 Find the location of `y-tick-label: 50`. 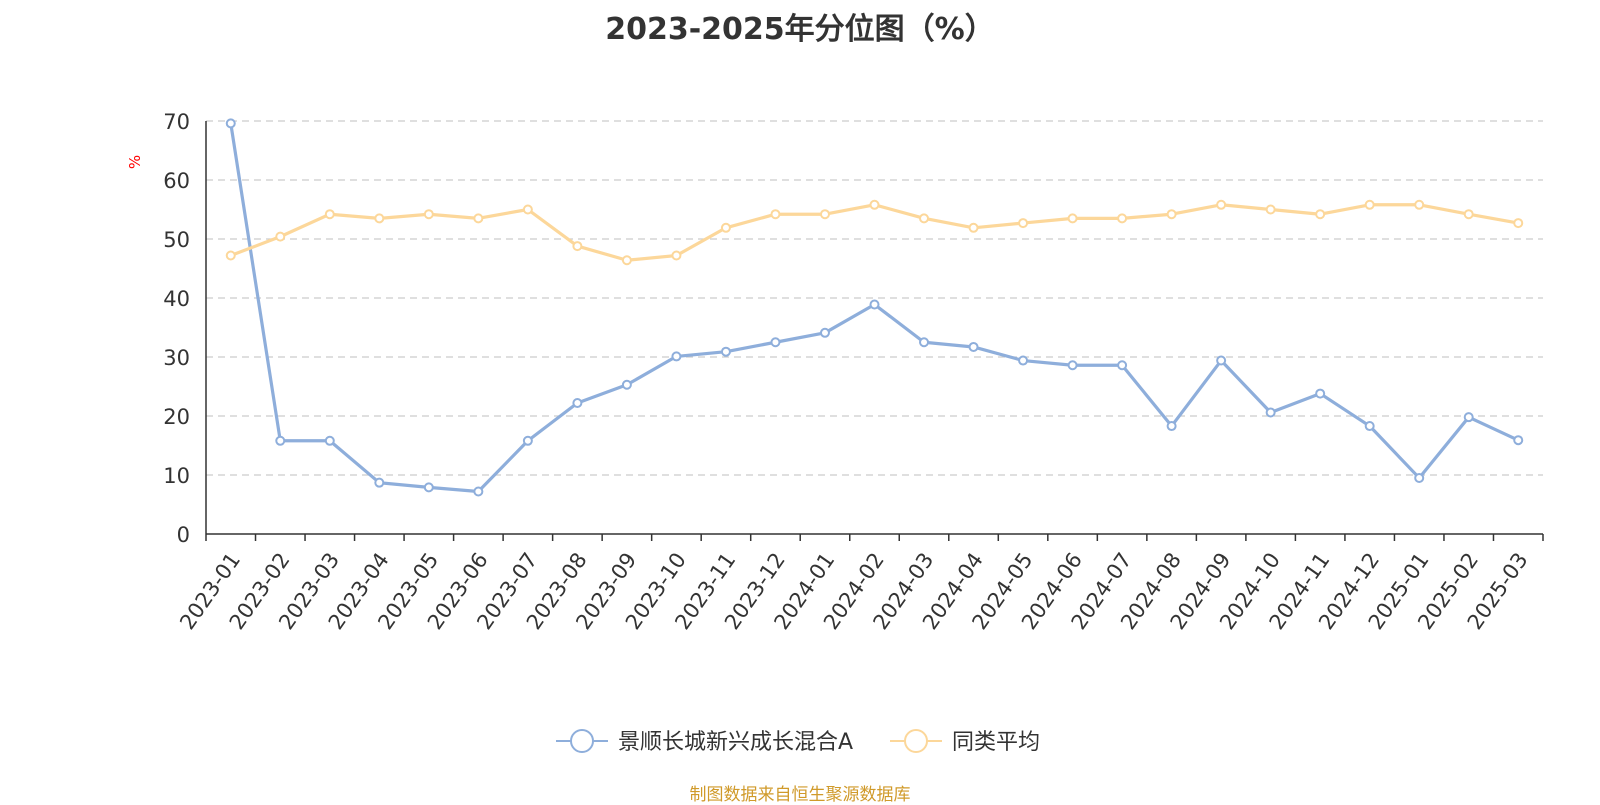

y-tick-label: 50 is located at coordinates (176, 240).